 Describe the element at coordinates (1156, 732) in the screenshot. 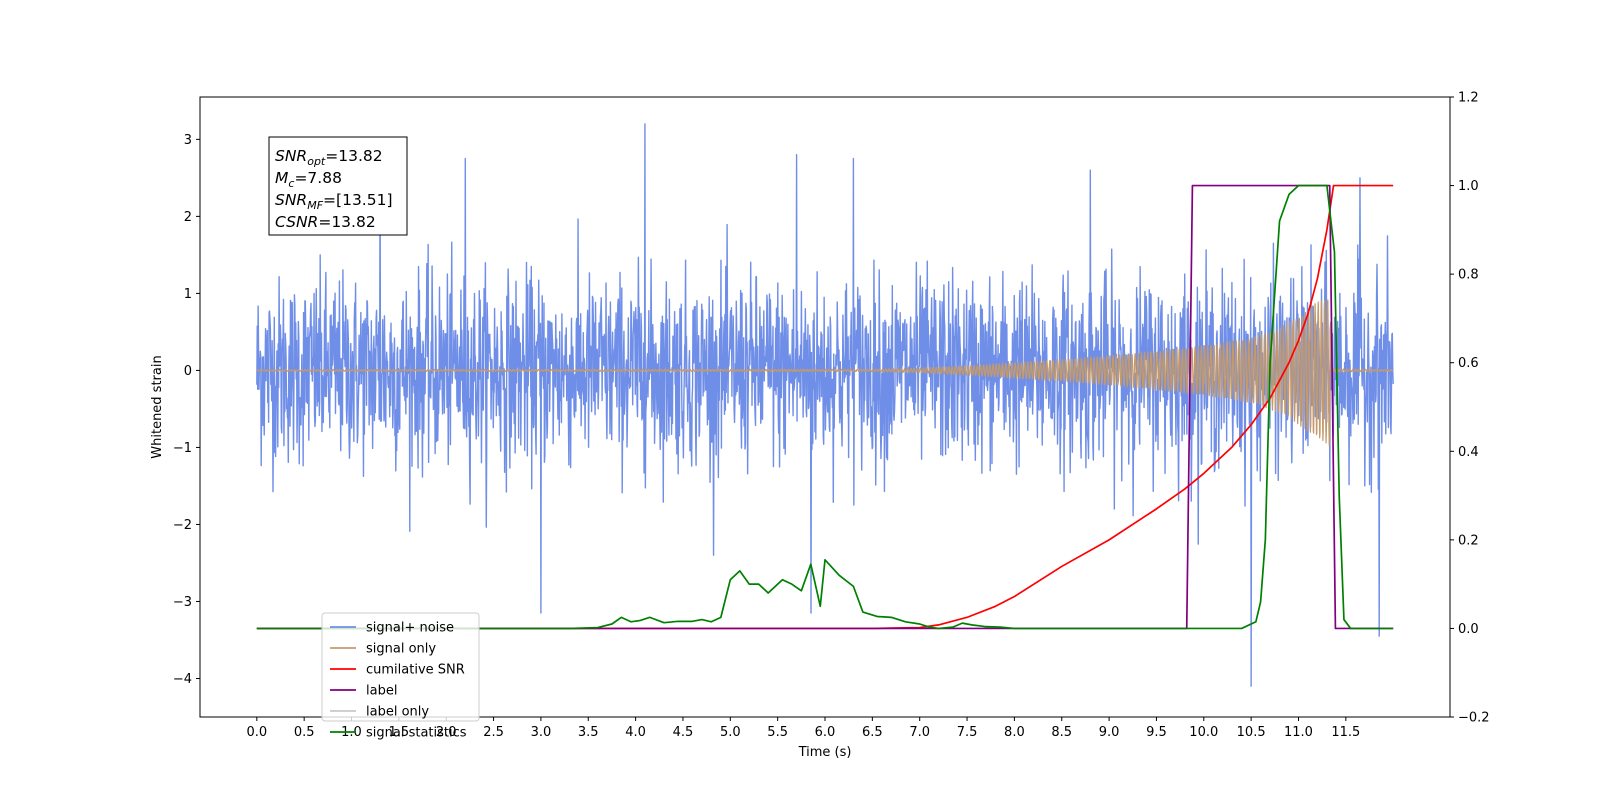

I see `x-tick-label: 9.5` at that location.